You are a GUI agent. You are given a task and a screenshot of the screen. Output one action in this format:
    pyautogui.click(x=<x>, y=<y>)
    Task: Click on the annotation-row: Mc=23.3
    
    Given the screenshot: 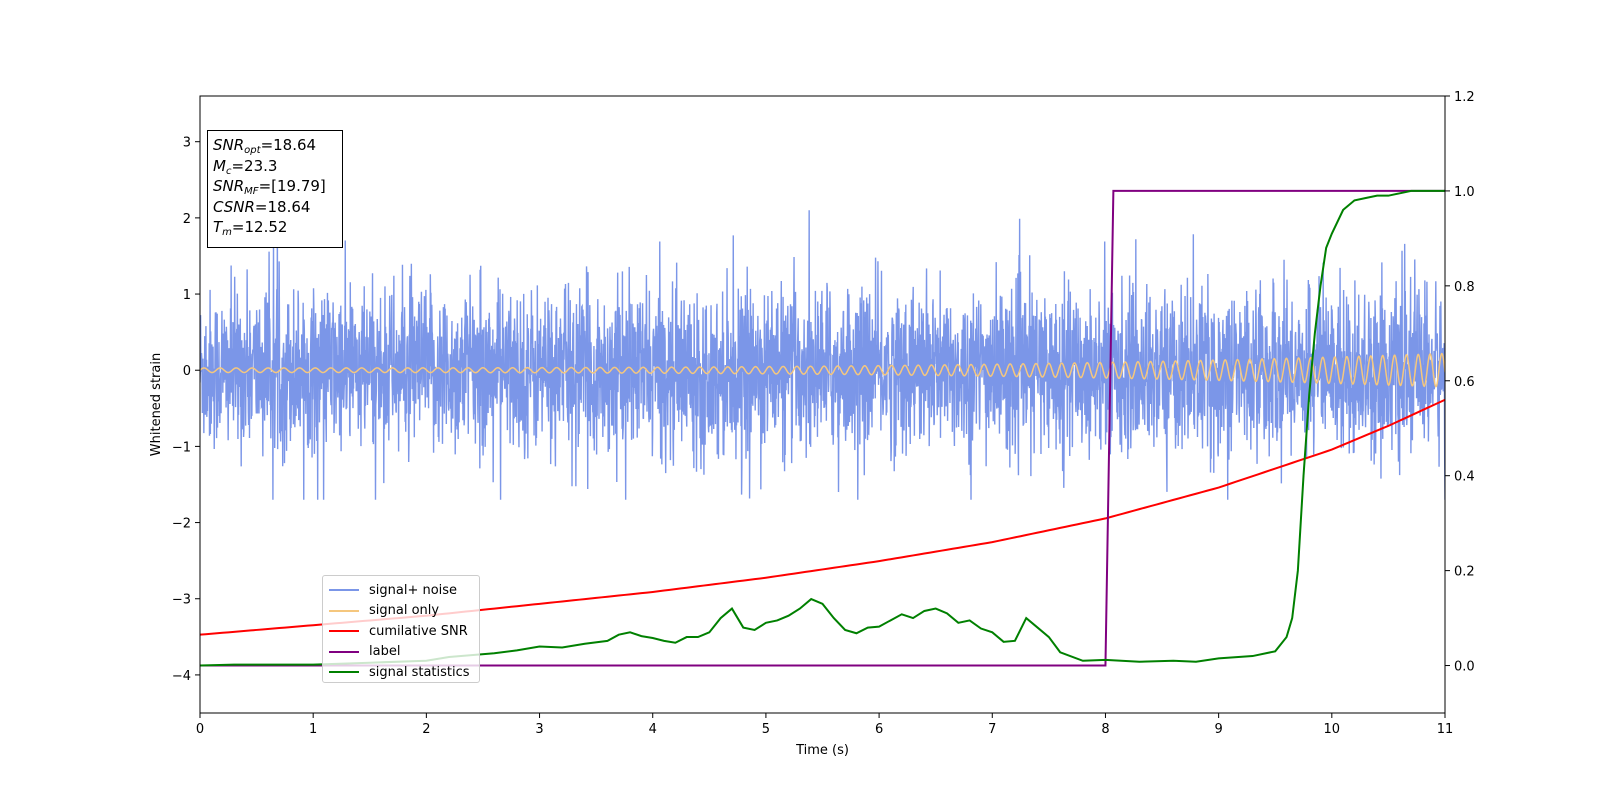 What is the action you would take?
    pyautogui.click(x=245, y=166)
    